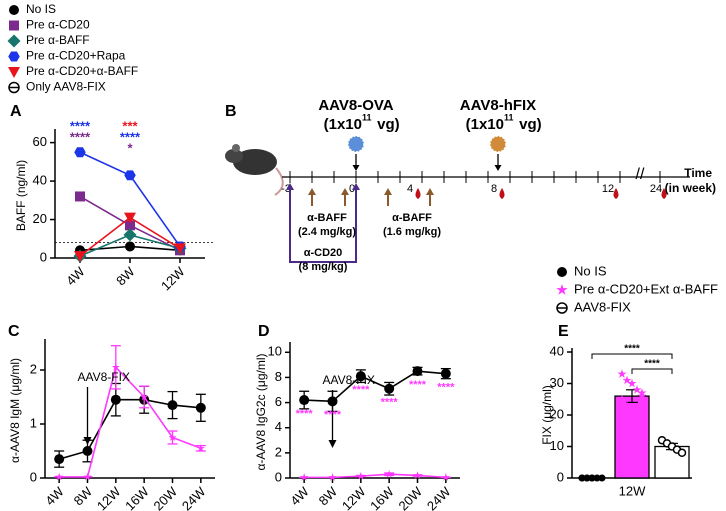  Describe the element at coordinates (412, 232) in the screenshot. I see `treatment-dose: (1.6 mg/kg)` at that location.